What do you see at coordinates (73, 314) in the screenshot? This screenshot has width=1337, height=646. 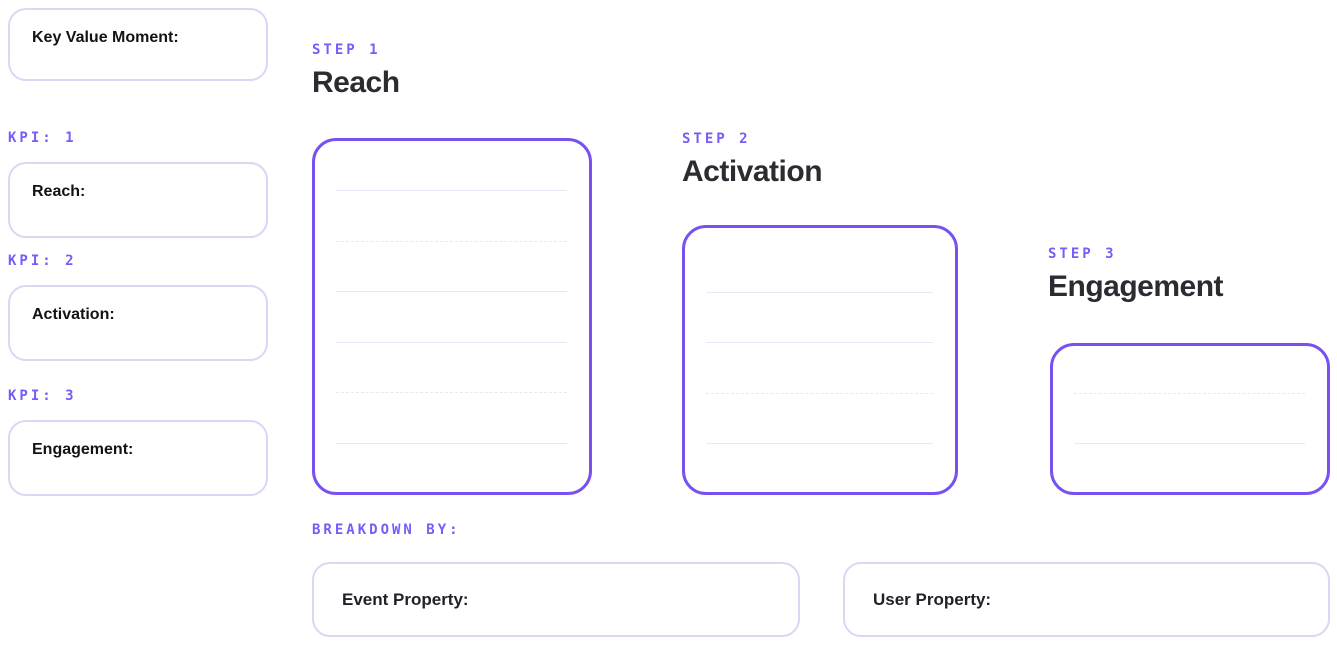 I see `kpi-2-activation-label: Activation:` at bounding box center [73, 314].